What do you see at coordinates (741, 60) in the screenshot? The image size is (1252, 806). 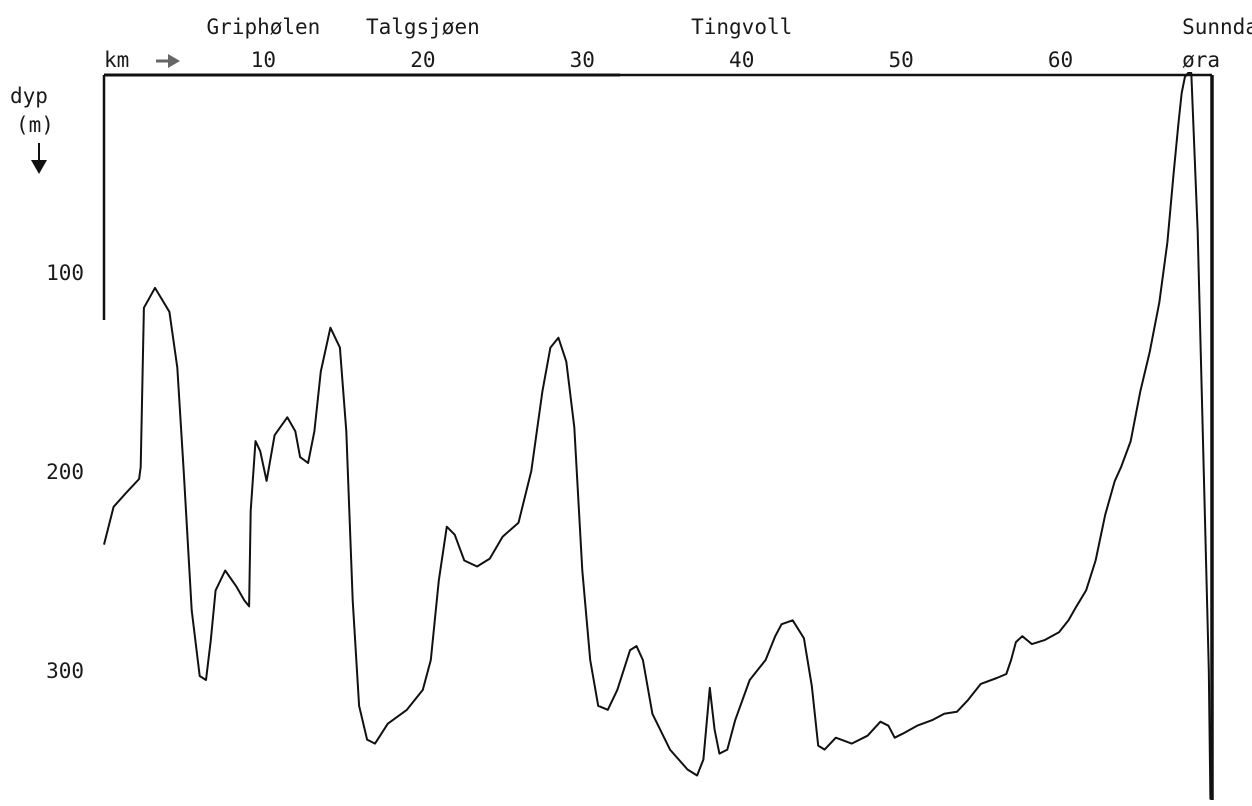 I see `x-tick-40: 40` at bounding box center [741, 60].